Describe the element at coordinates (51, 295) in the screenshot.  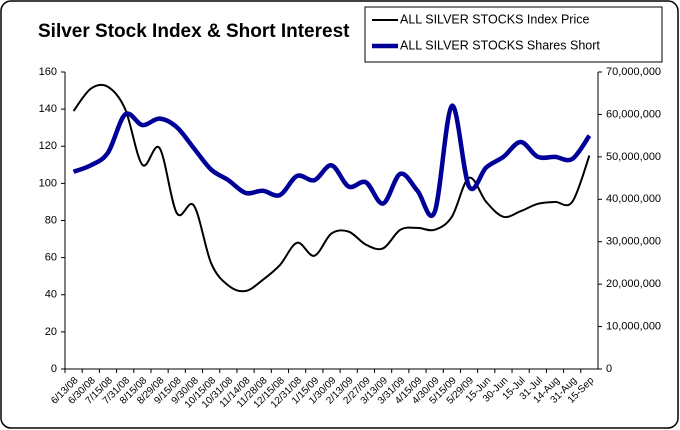
I see `y-tick-label: 40` at that location.